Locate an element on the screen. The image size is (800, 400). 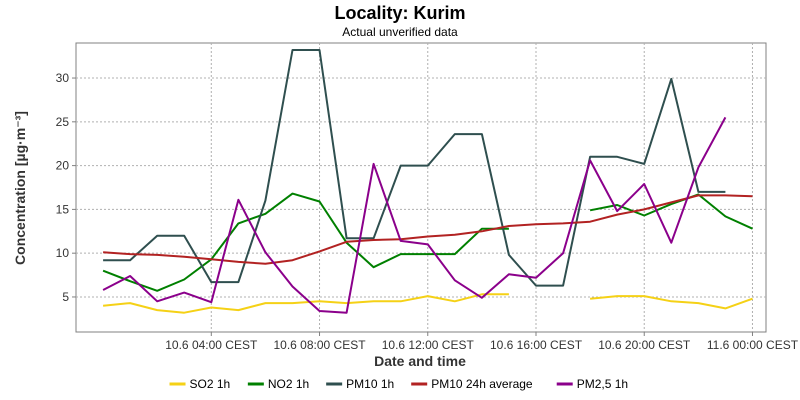
y-tick-label: 5 is located at coordinates (65, 297).